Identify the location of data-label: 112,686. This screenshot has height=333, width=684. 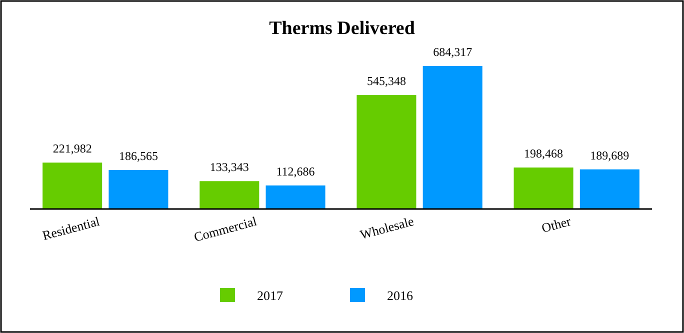
(295, 171).